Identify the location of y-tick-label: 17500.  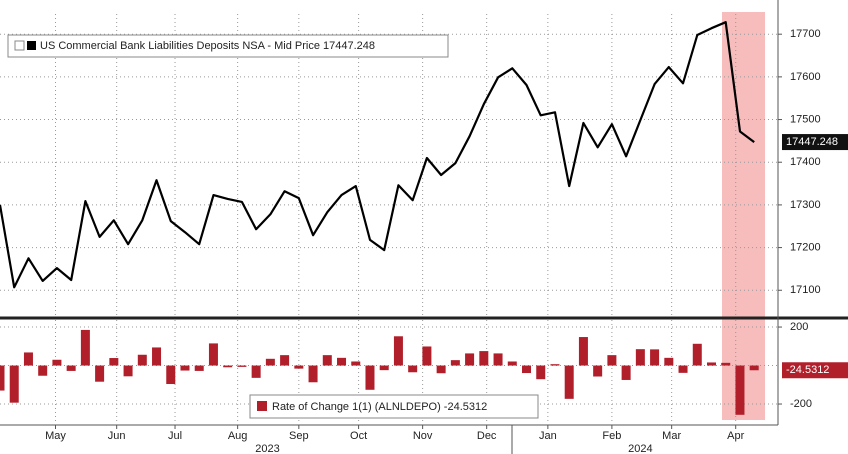
(805, 119).